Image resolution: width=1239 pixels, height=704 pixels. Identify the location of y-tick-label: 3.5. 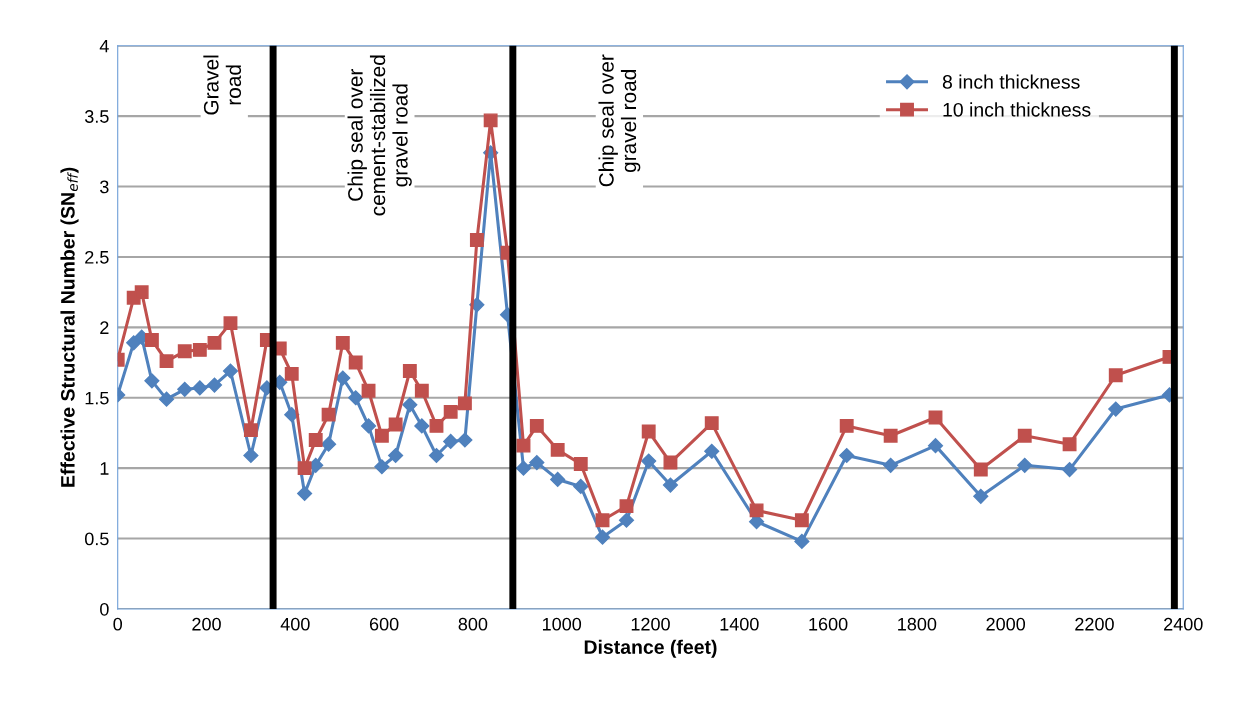
(96, 116).